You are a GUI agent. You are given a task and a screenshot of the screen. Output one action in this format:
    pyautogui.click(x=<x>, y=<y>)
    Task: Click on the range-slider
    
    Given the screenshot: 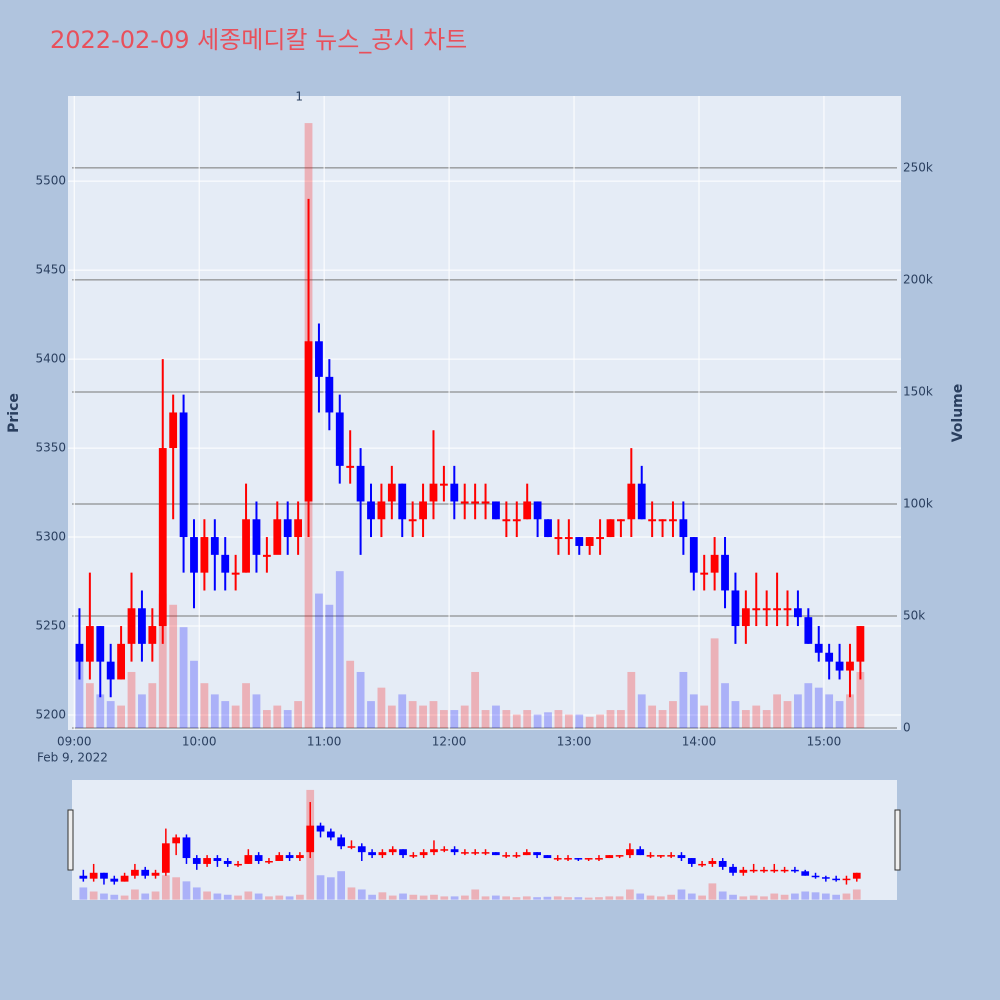 What is the action you would take?
    pyautogui.click(x=484, y=840)
    